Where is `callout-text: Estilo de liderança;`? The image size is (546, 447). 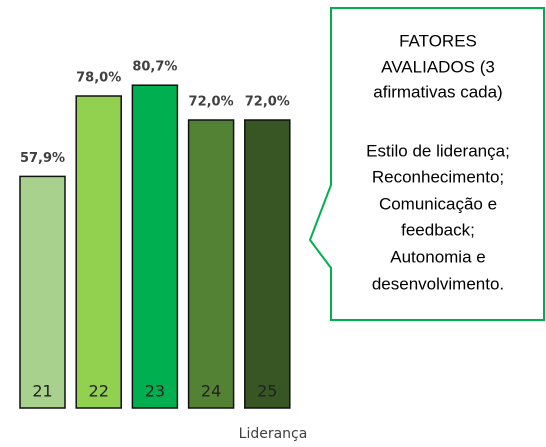 callout-text: Estilo de liderança; is located at coordinates (438, 150).